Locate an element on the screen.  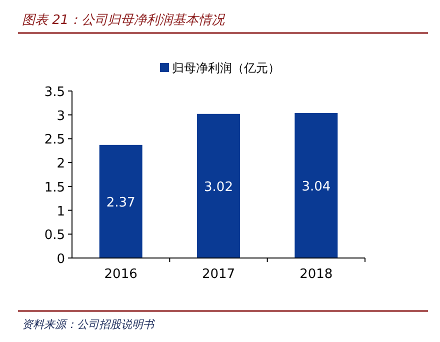
y-tick-label: 2 is located at coordinates (60, 164).